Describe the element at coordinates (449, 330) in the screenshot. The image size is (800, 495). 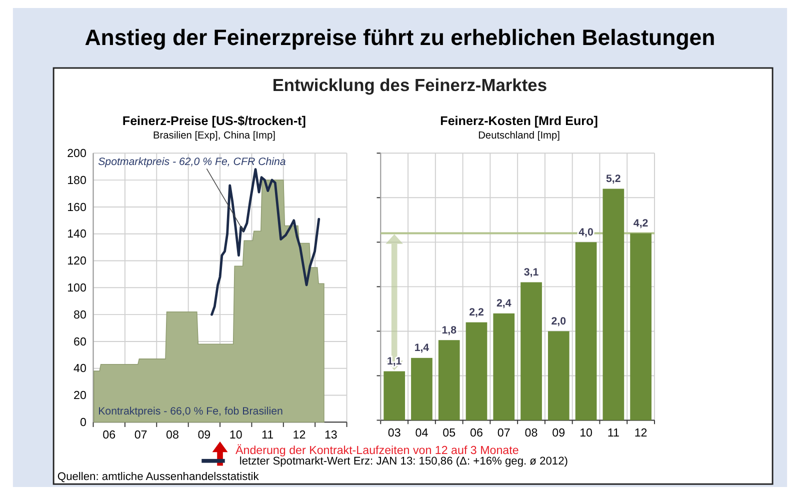
I see `data-label: 1,8` at that location.